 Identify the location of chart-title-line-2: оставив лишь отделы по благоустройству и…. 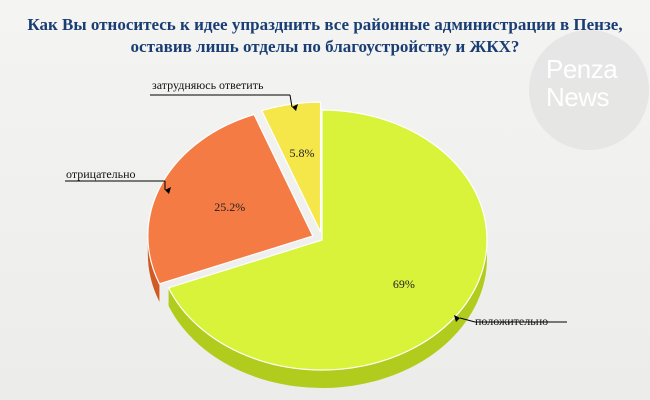
(325, 46).